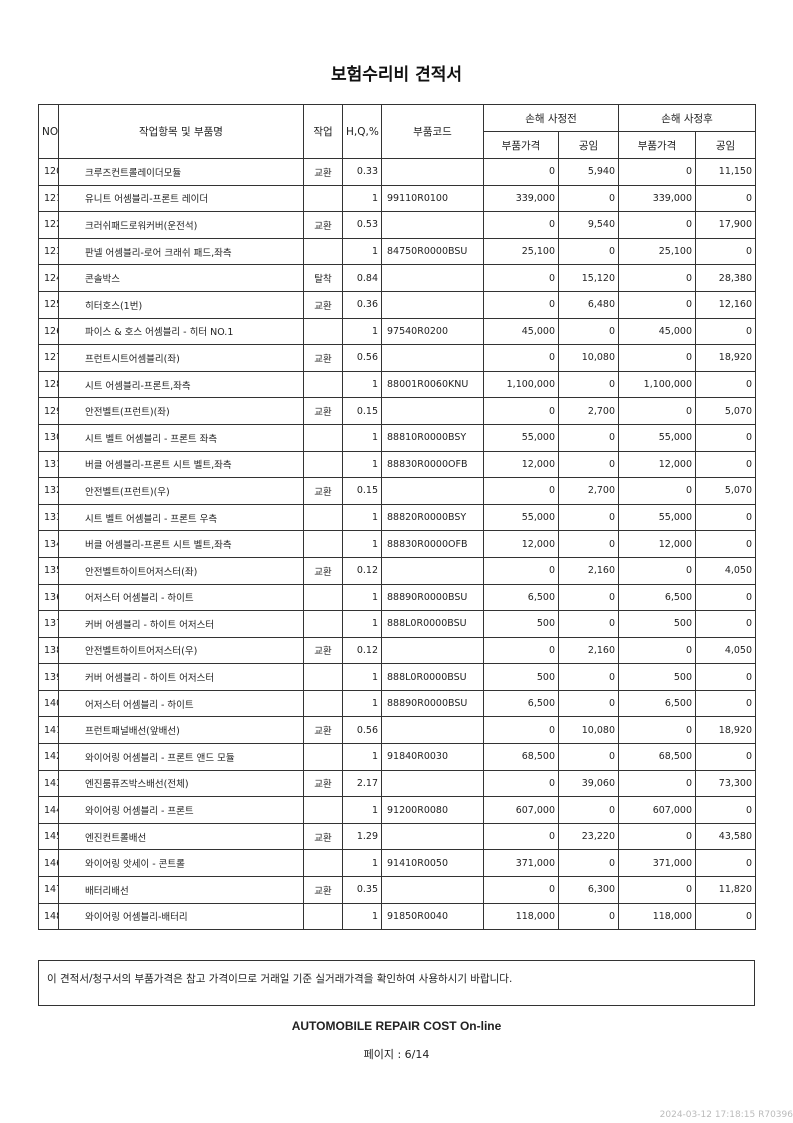 The width and height of the screenshot is (793, 1123). Describe the element at coordinates (181, 225) in the screenshot. I see `cell-name: 크러쉬패드로워커버(운전석)` at that location.